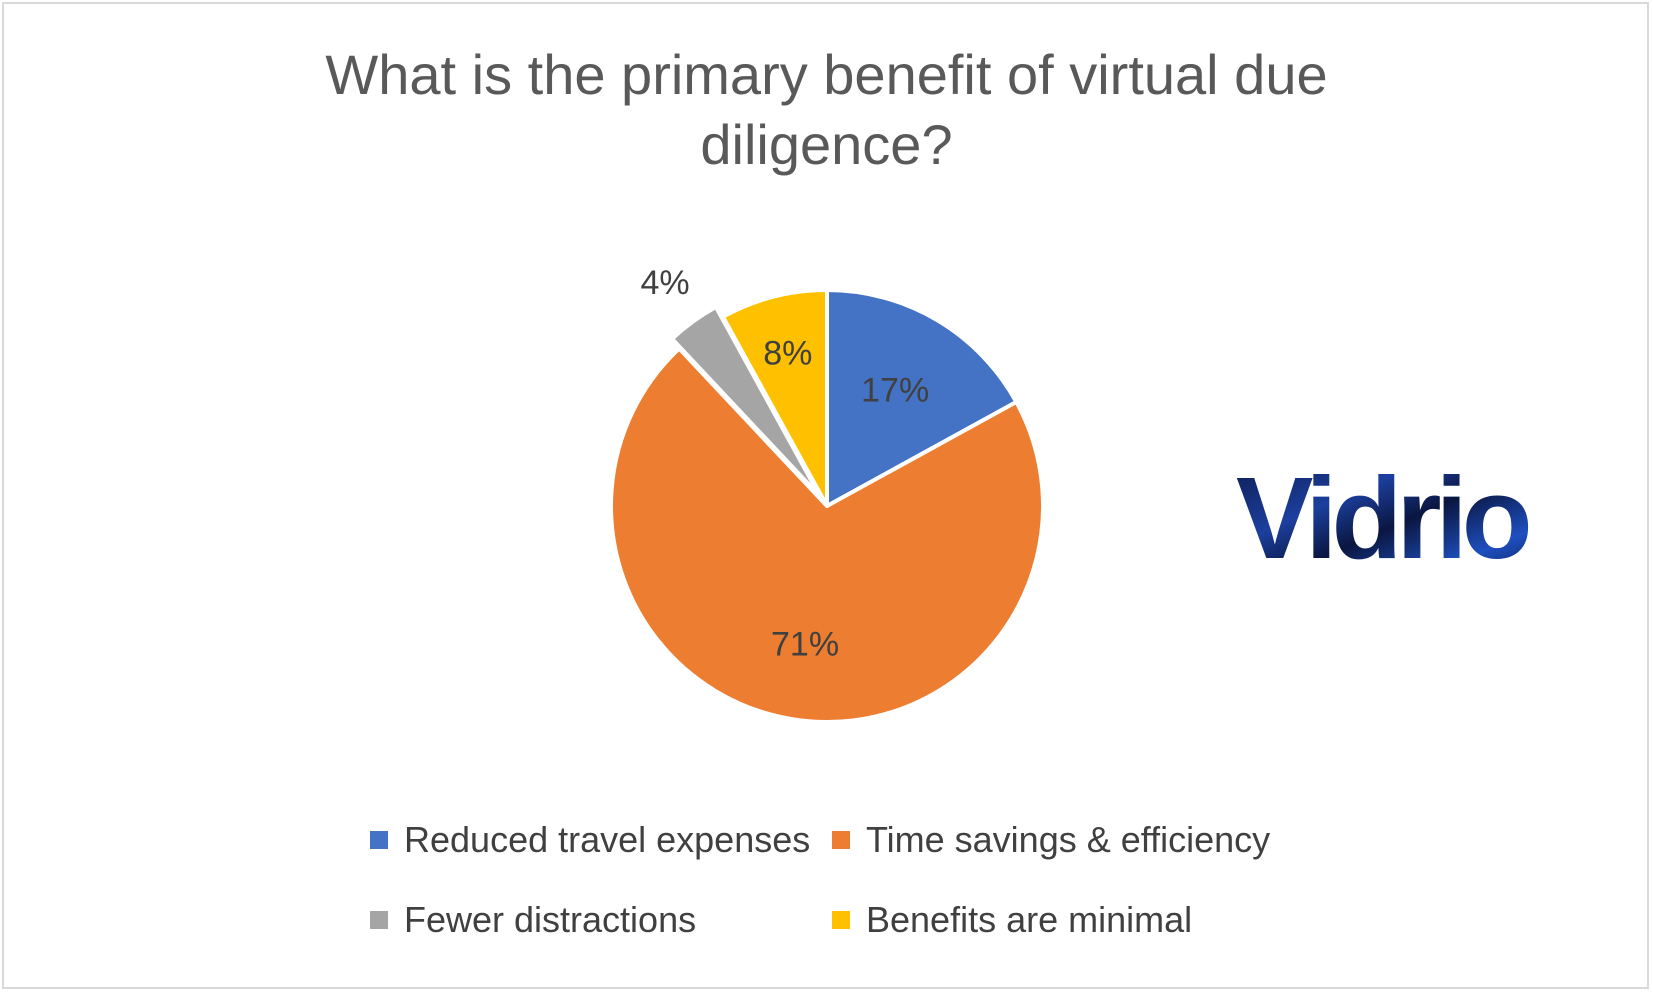 This screenshot has height=993, width=1653. Describe the element at coordinates (664, 283) in the screenshot. I see `data-label-fewer-distractions: 4%` at that location.